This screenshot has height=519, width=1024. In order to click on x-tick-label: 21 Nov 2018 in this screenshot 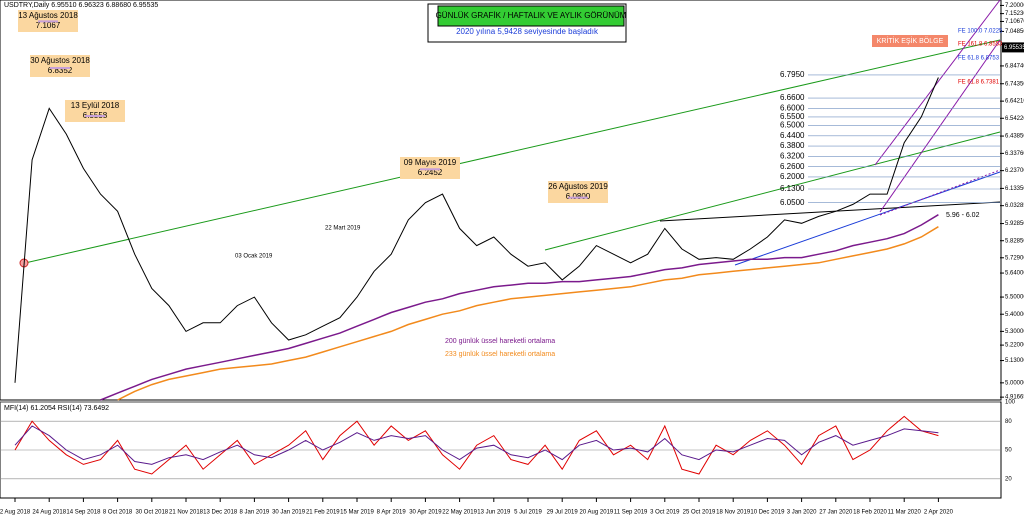, I will do `click(186, 513)`.